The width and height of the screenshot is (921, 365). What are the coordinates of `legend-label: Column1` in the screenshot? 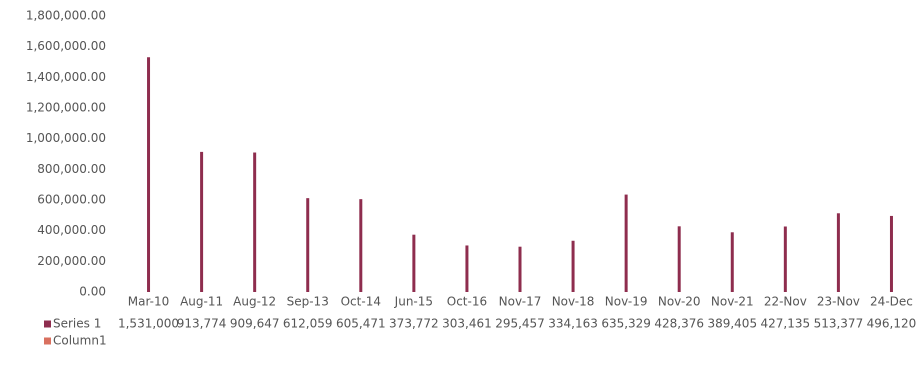 It's located at (80, 341).